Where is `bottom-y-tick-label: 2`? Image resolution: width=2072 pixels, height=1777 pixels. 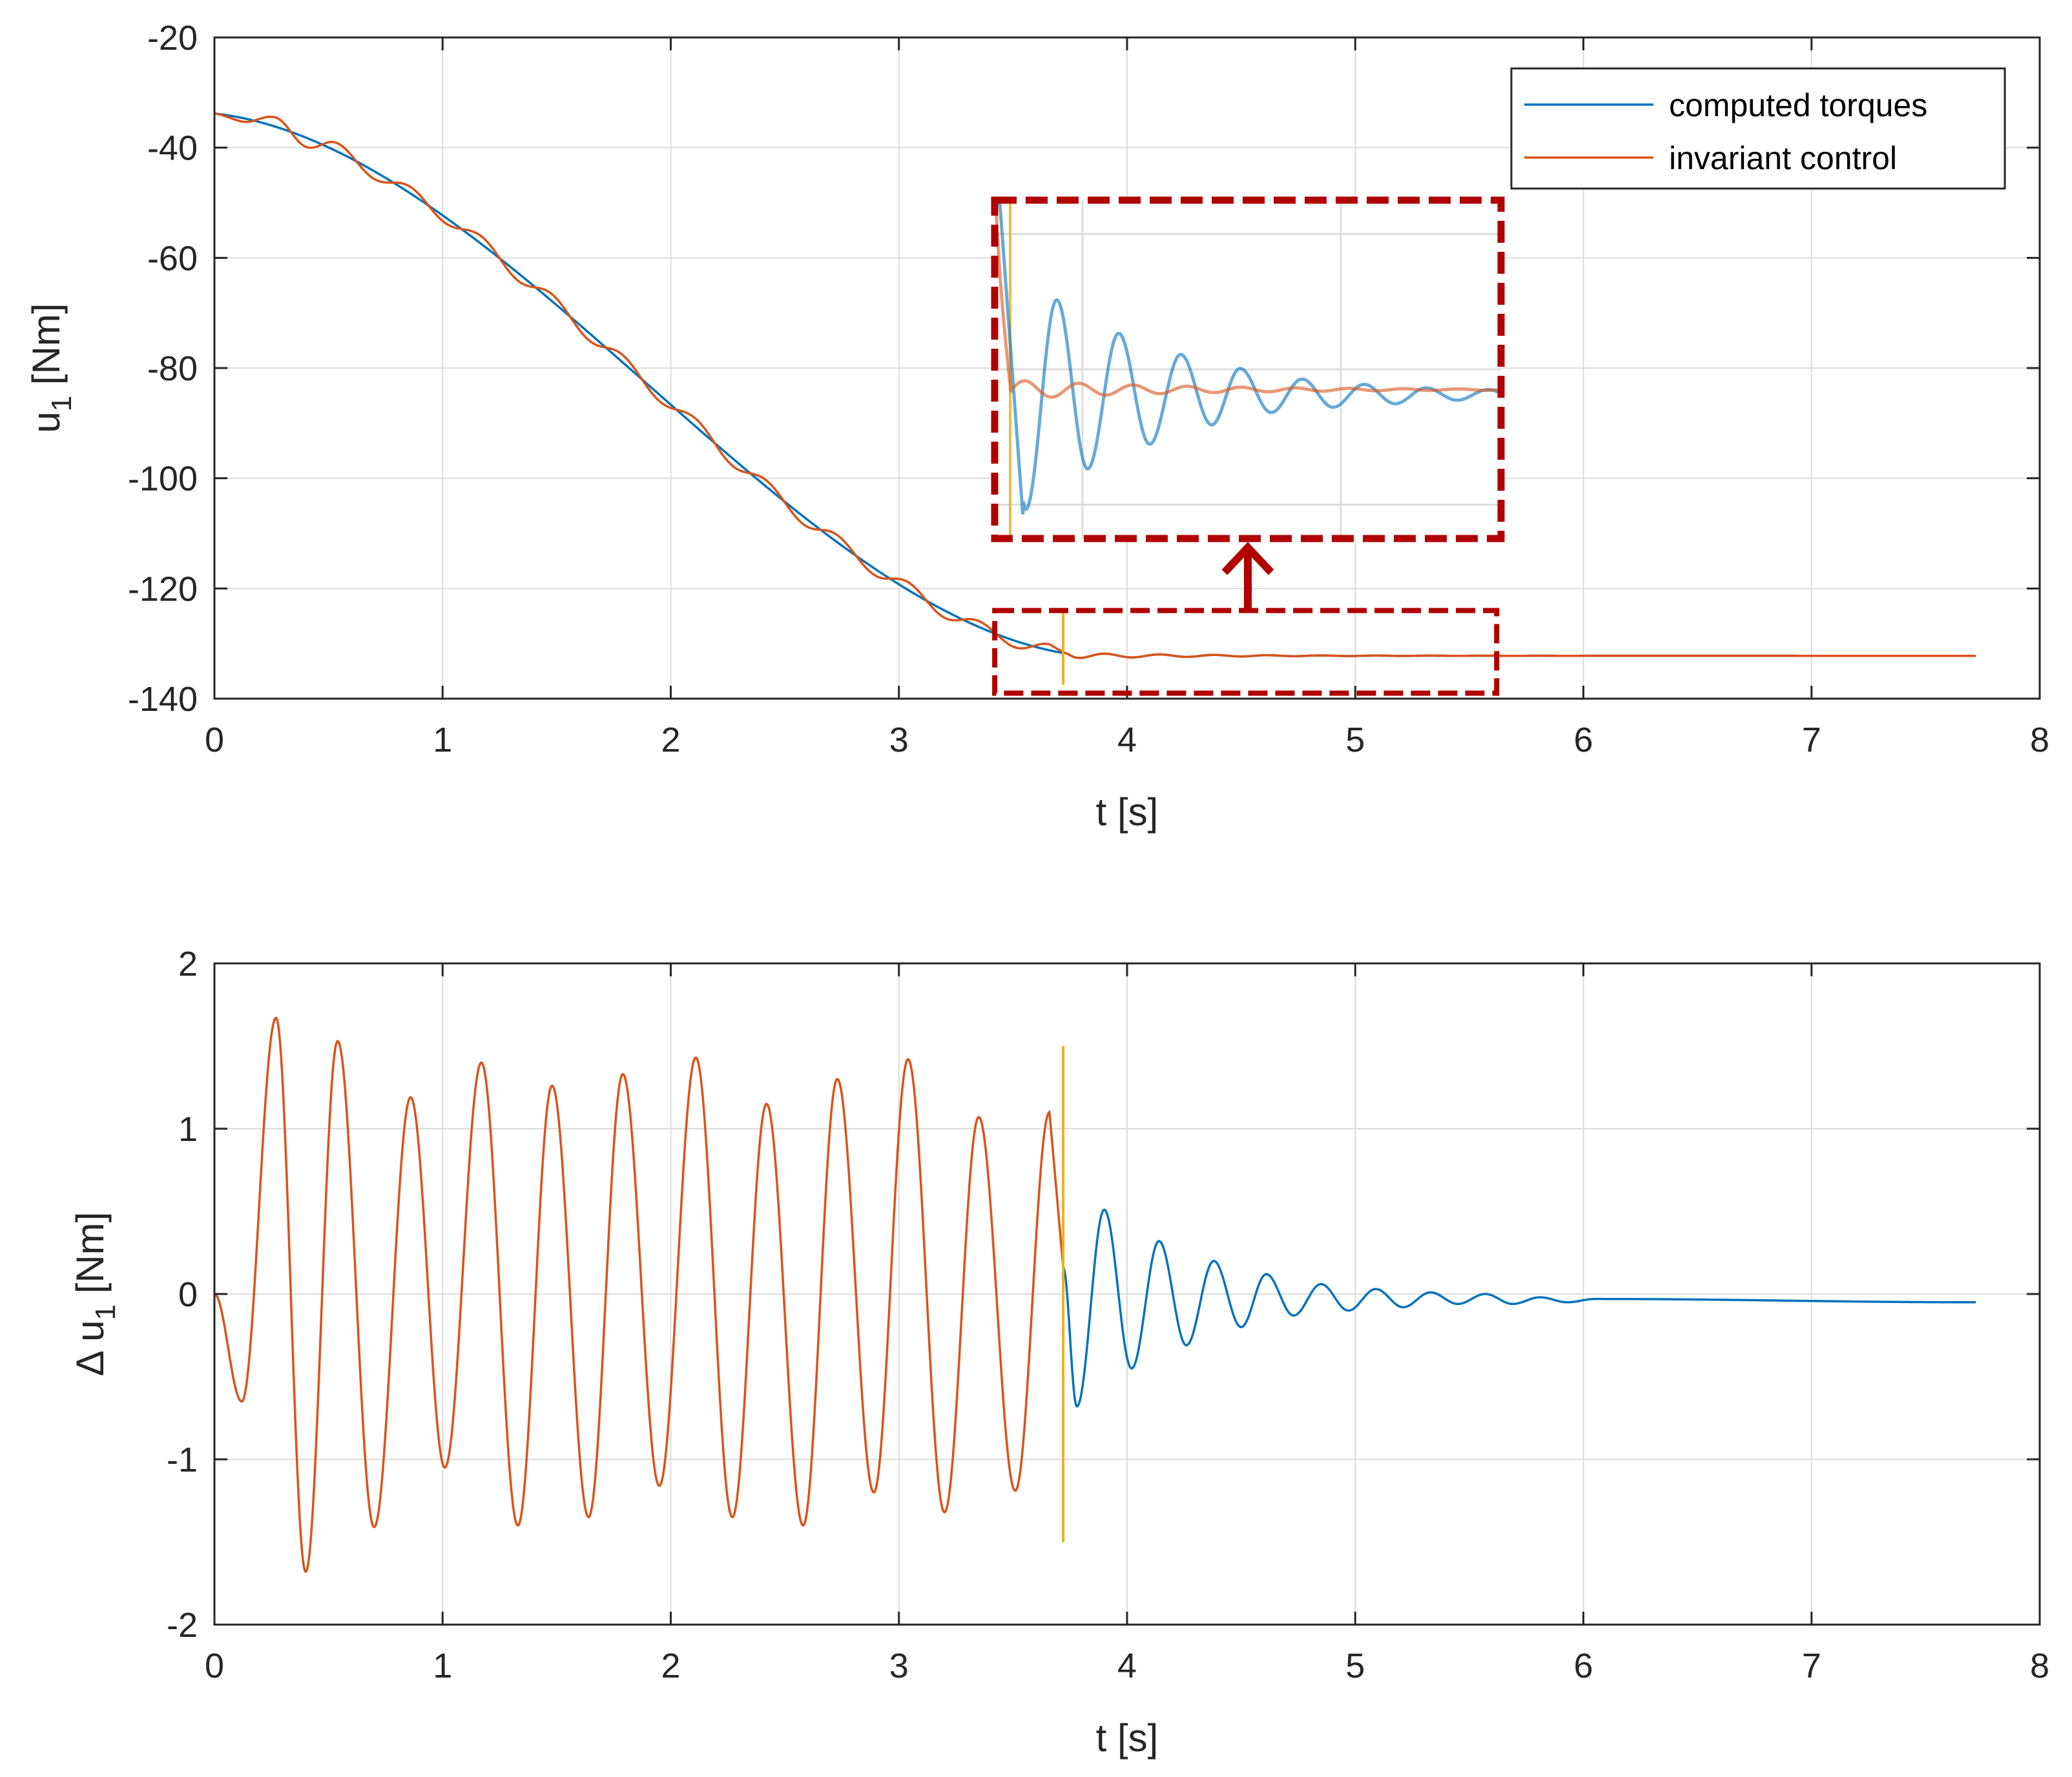
bottom-y-tick-label: 2 is located at coordinates (188, 964).